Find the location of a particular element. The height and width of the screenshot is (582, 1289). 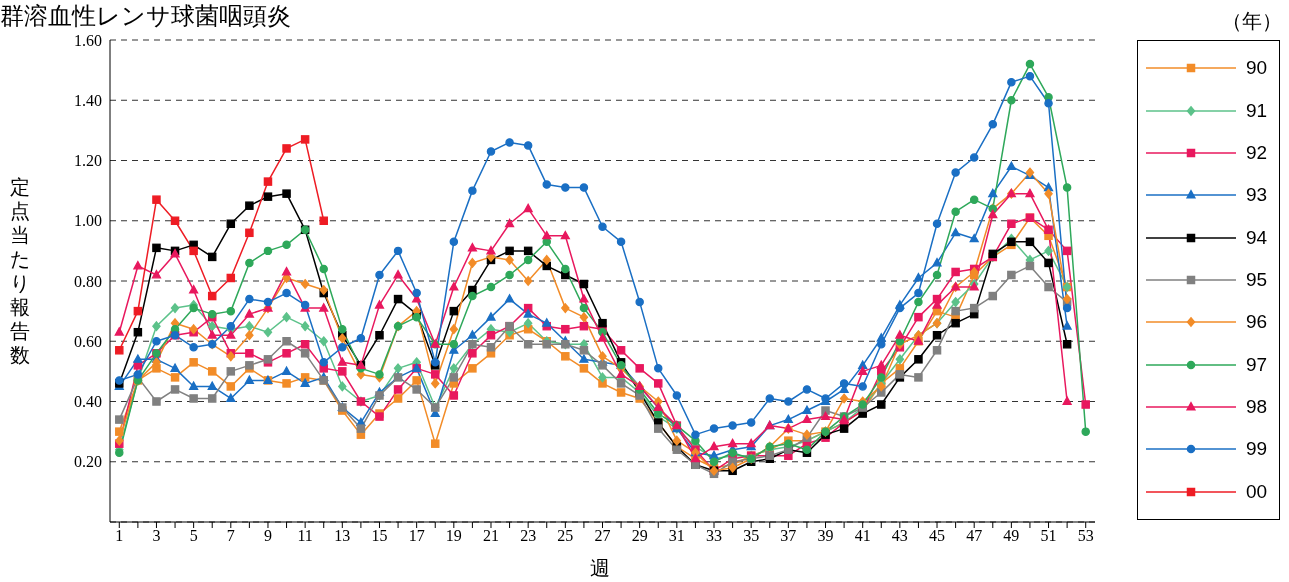

x-tick-label: 15 is located at coordinates (379, 536).